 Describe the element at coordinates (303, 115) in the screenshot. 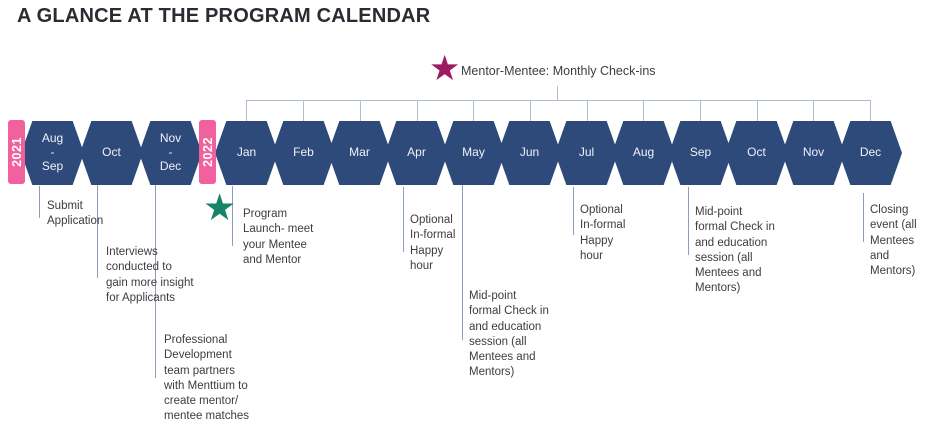

I see `bracket-tick-feb` at that location.